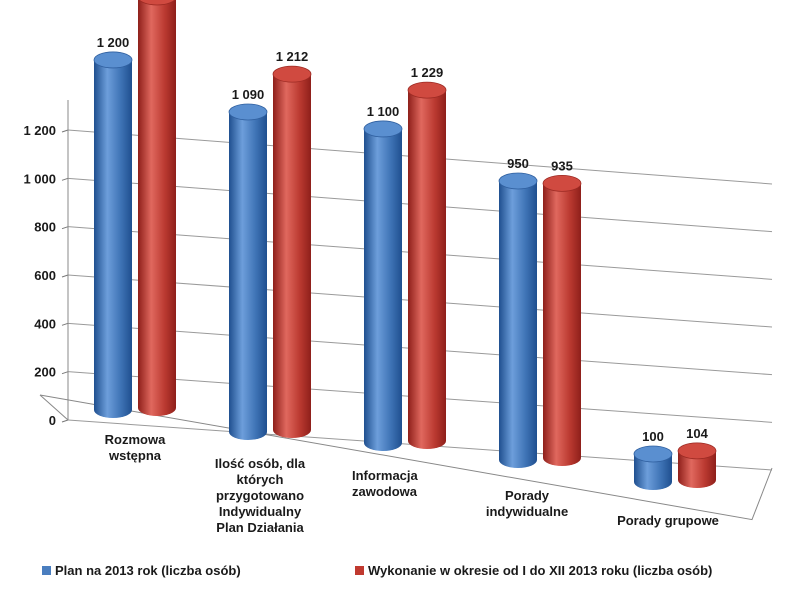 The height and width of the screenshot is (589, 785). What do you see at coordinates (383, 111) in the screenshot?
I see `data-label: 1 100` at bounding box center [383, 111].